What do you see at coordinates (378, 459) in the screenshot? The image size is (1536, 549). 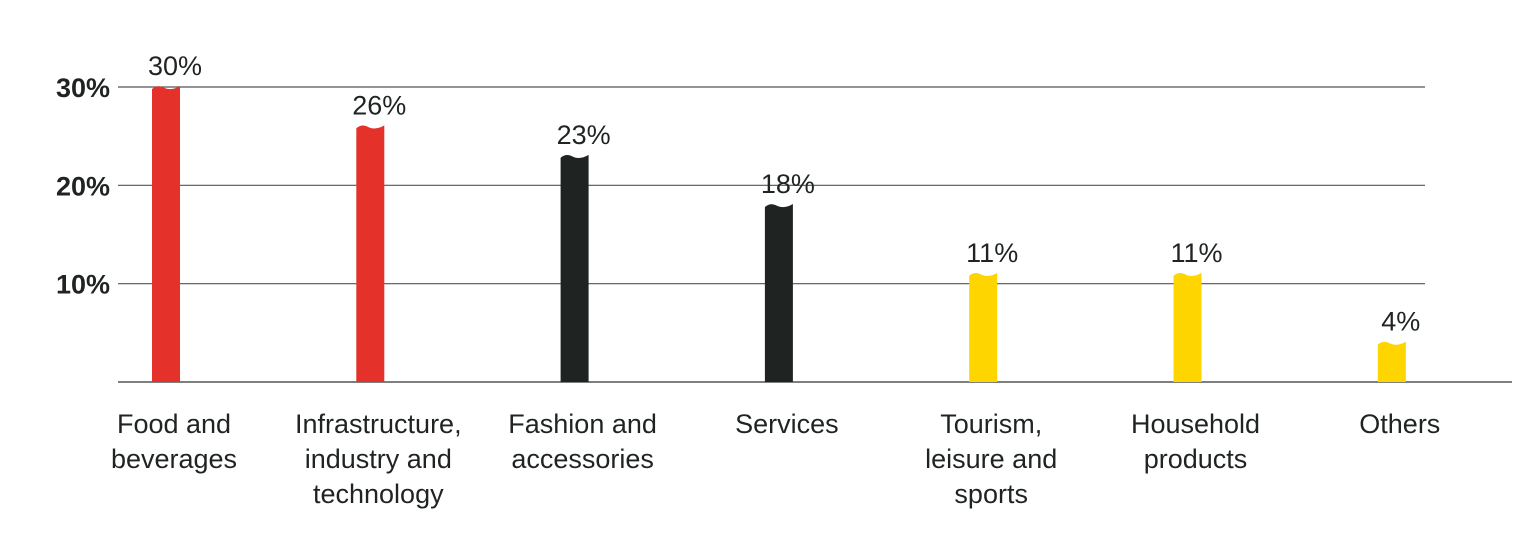 I see `category-label-2: Infrastructure, industry and technology` at bounding box center [378, 459].